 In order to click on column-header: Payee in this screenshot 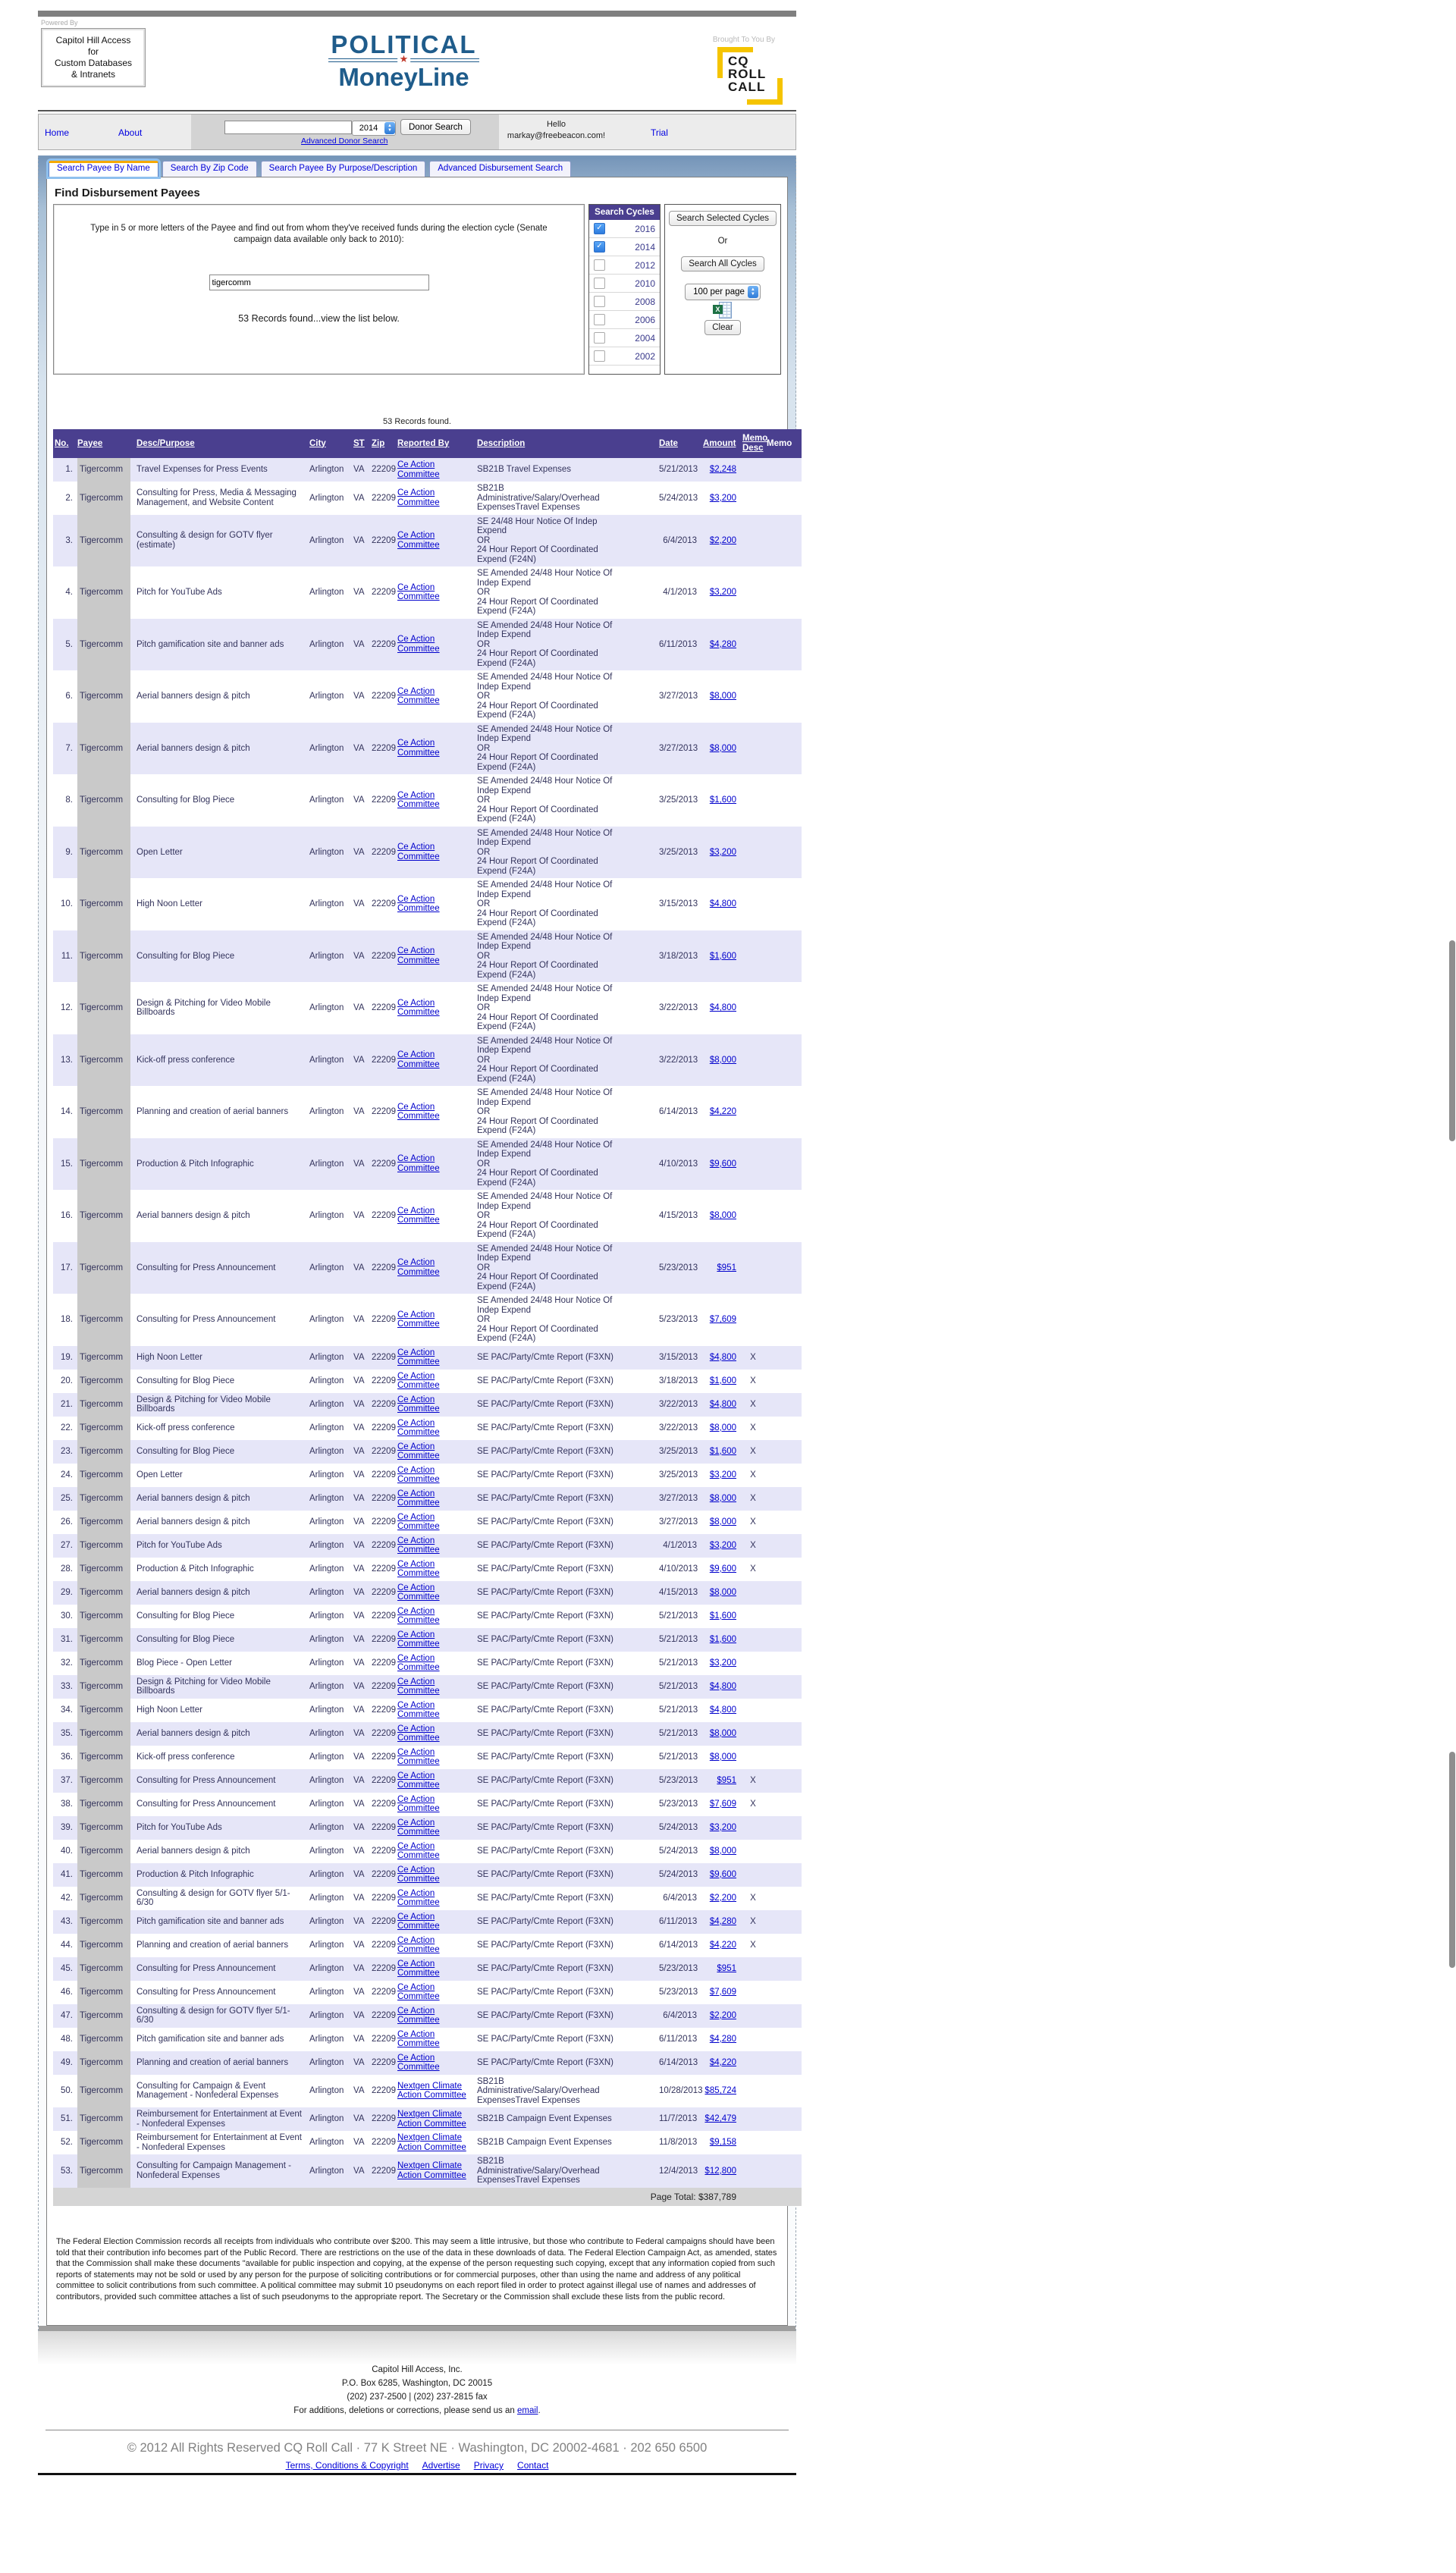, I will do `click(105, 443)`.